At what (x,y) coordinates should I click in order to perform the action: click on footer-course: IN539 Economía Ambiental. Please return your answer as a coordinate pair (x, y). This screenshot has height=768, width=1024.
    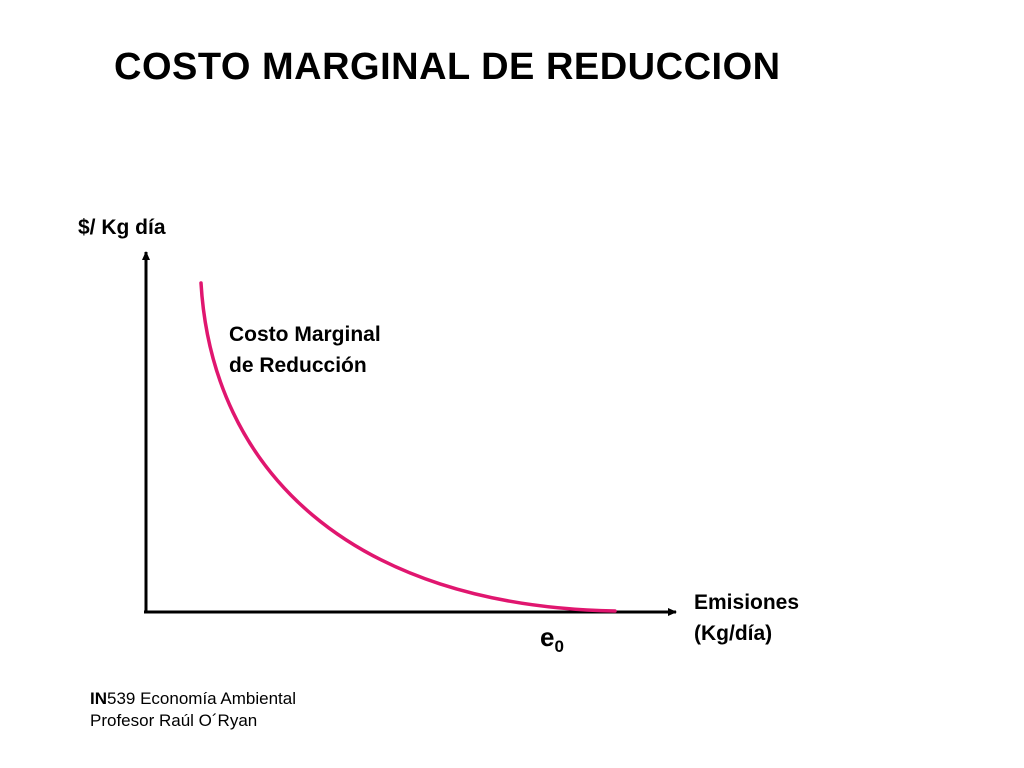
    Looking at the image, I should click on (193, 699).